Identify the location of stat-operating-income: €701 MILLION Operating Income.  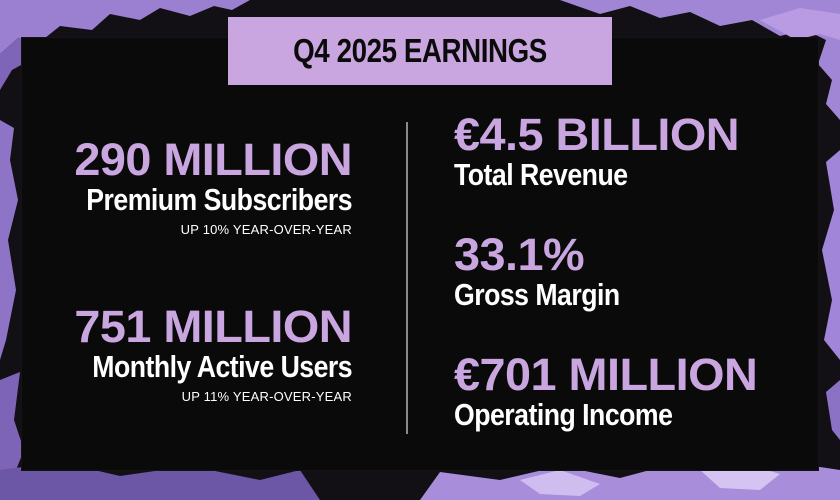
(600, 392).